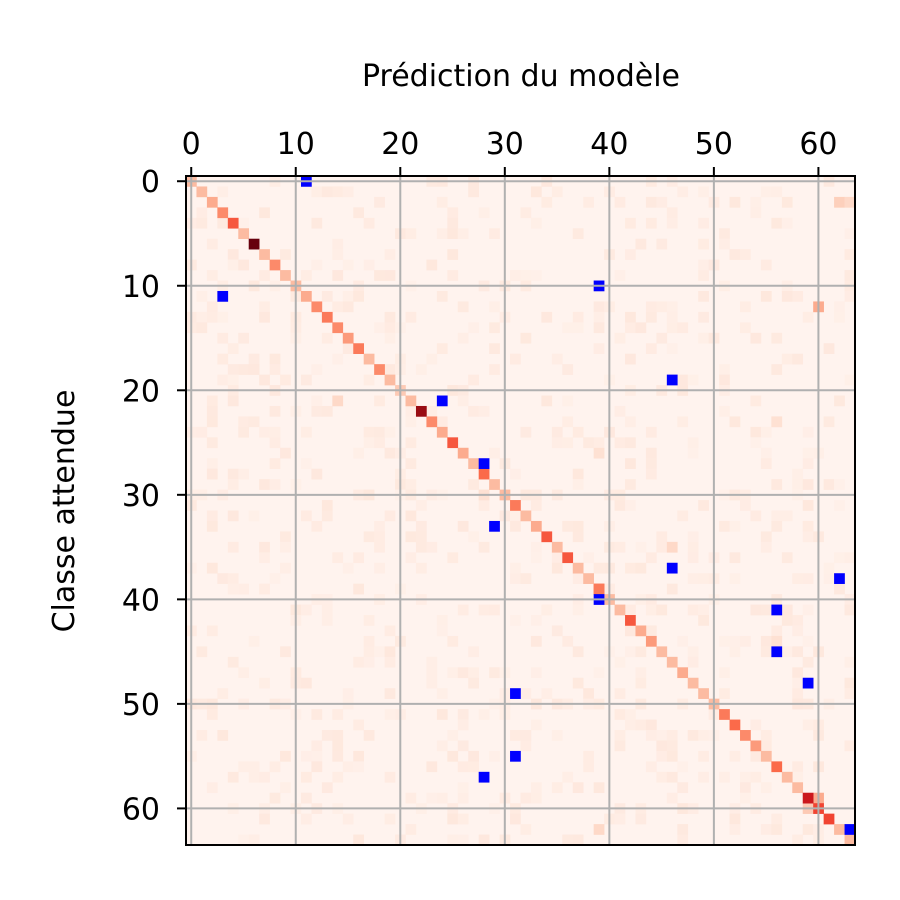 The height and width of the screenshot is (900, 900). Describe the element at coordinates (839, 202) in the screenshot. I see `heatmap-offdiag-cell` at that location.